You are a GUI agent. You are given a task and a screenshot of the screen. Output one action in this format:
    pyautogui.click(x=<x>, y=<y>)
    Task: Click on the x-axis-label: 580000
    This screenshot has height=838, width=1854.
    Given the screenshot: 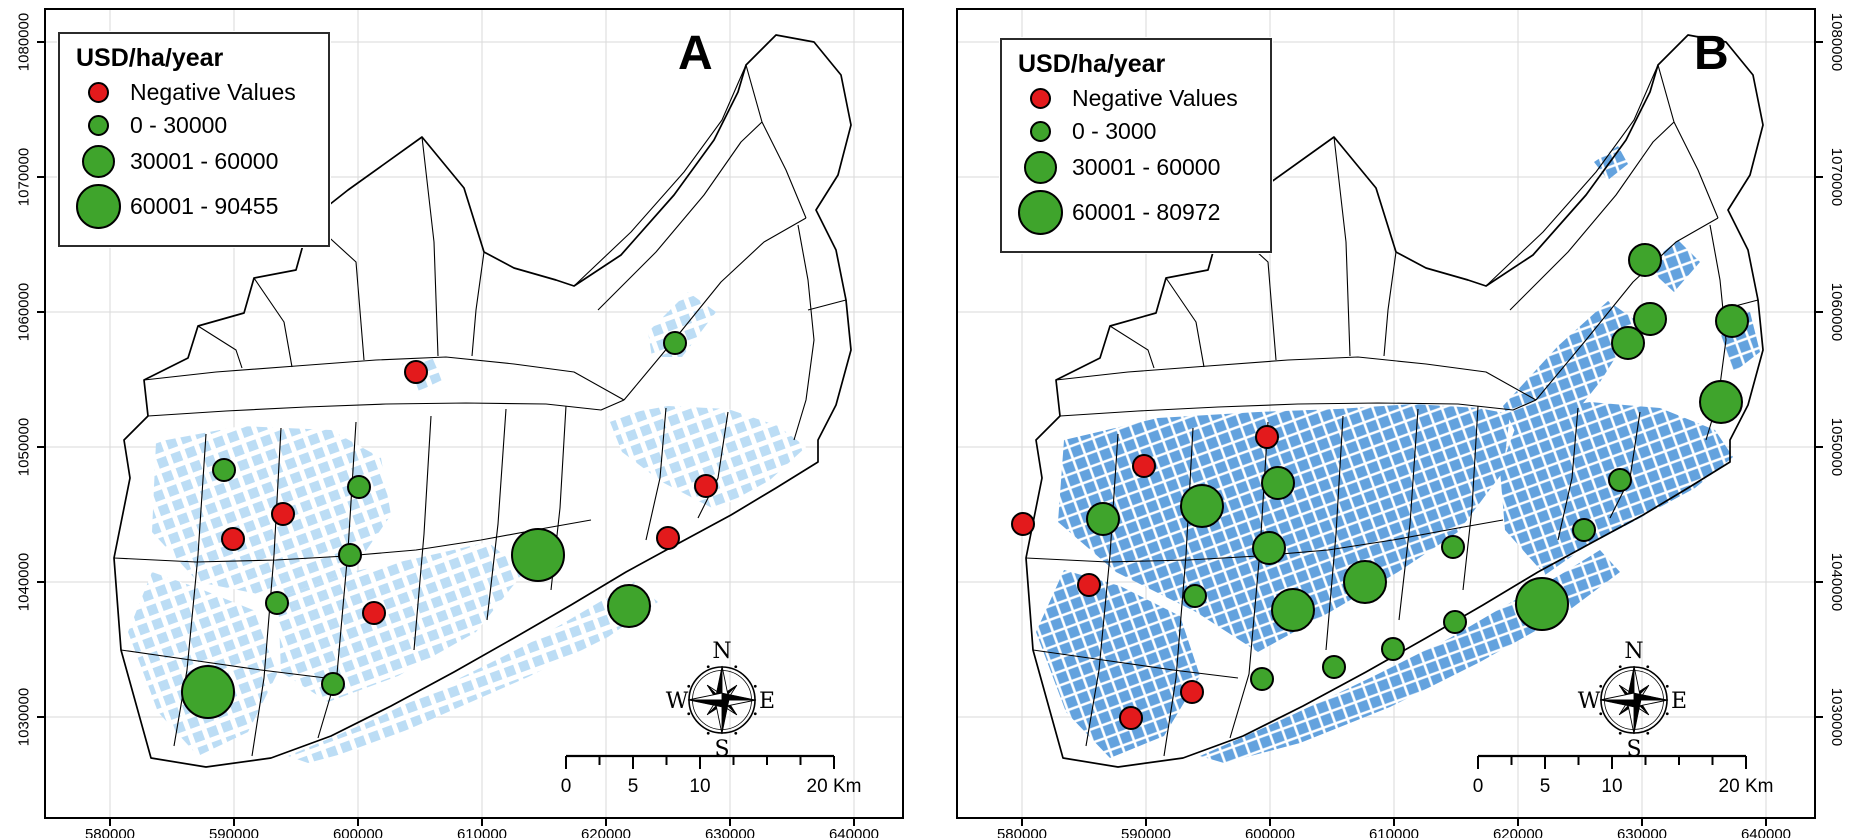 What is the action you would take?
    pyautogui.click(x=1022, y=832)
    